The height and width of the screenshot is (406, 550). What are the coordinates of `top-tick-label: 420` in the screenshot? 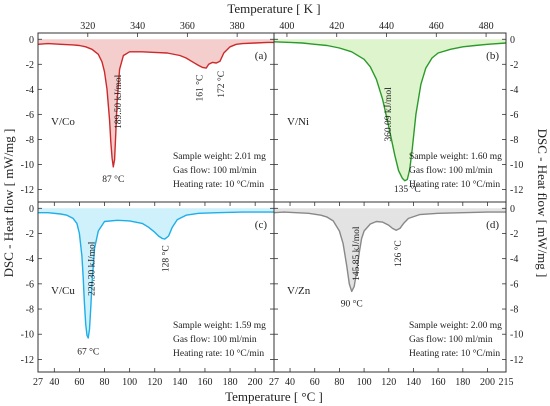 It's located at (336, 26).